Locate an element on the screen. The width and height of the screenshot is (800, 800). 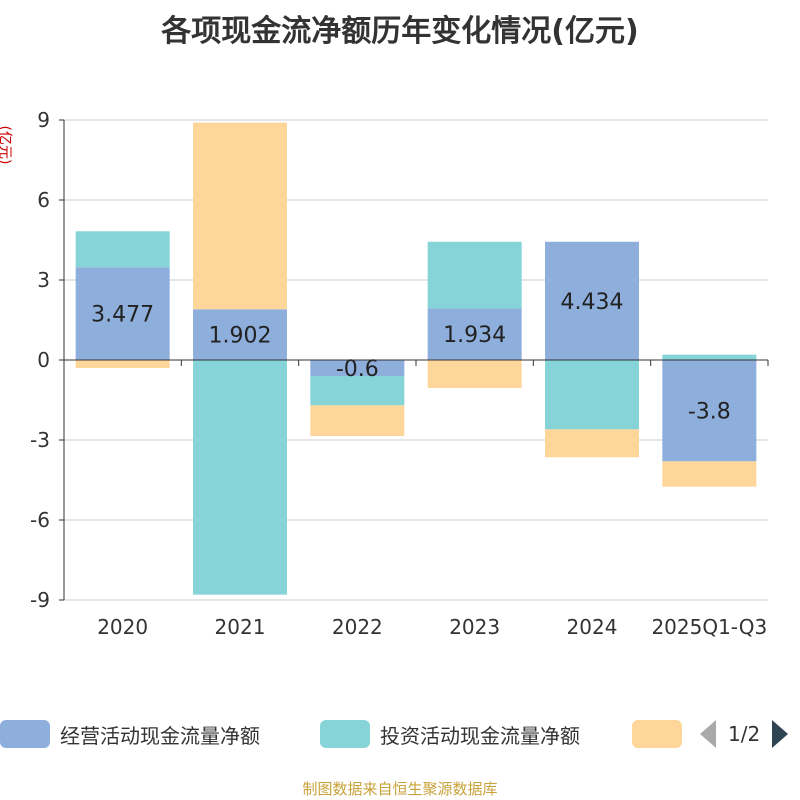
legend-page-indicator: 1/2 is located at coordinates (744, 734).